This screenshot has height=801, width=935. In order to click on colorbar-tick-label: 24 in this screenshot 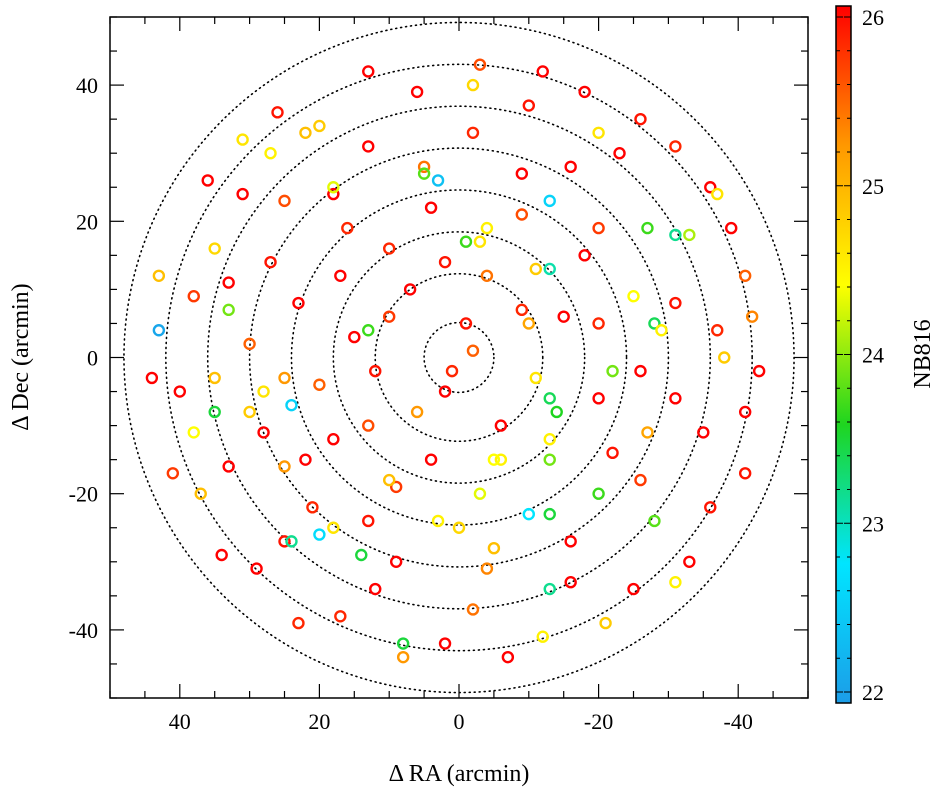, I will do `click(873, 355)`.